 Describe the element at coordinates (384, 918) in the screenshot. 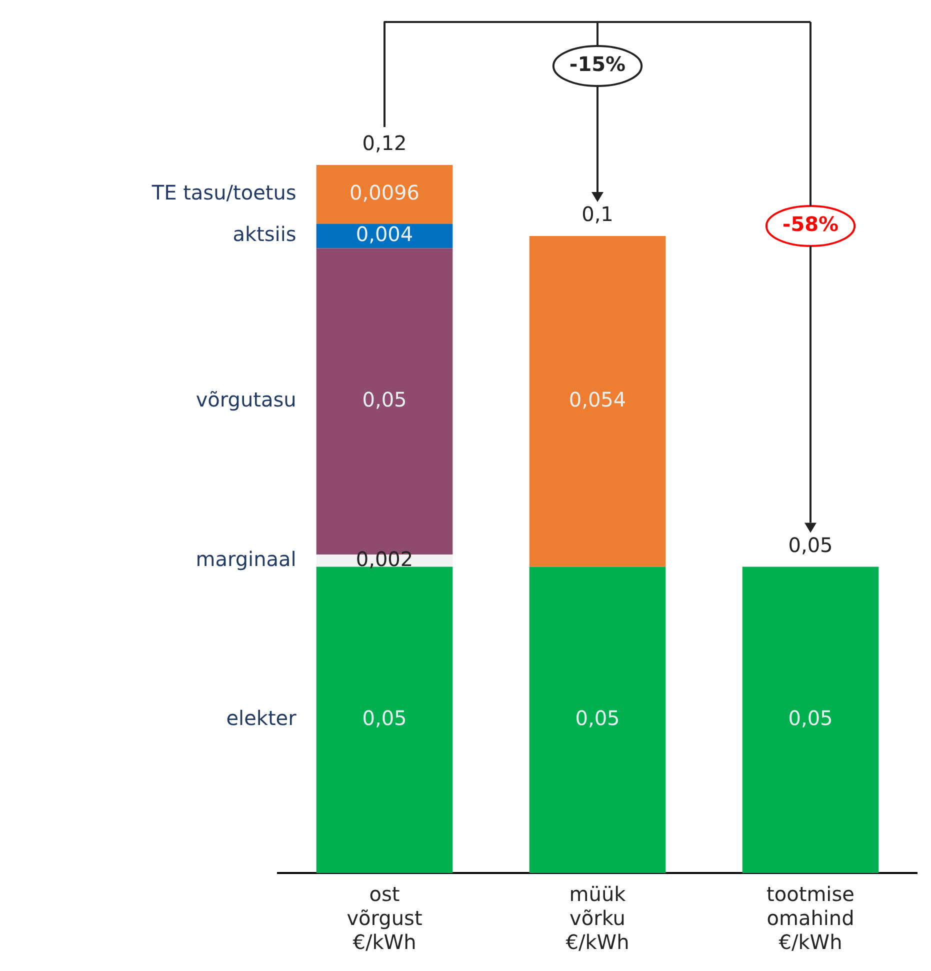

I see `x-tick-label: ost võrgust €/kWh` at that location.